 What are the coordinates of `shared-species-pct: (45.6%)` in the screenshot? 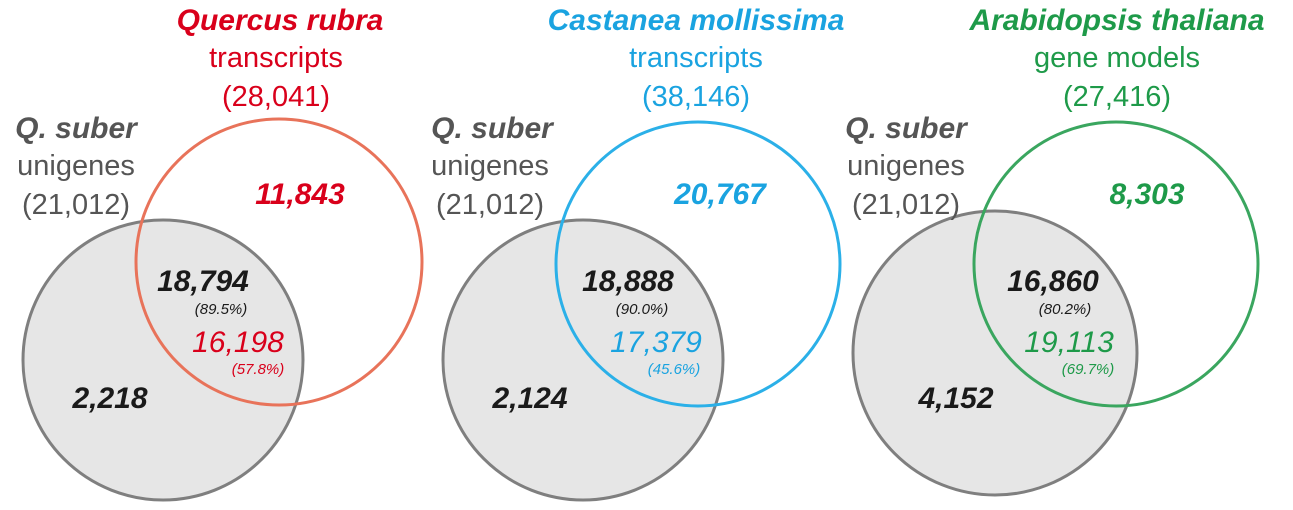 It's located at (674, 369).